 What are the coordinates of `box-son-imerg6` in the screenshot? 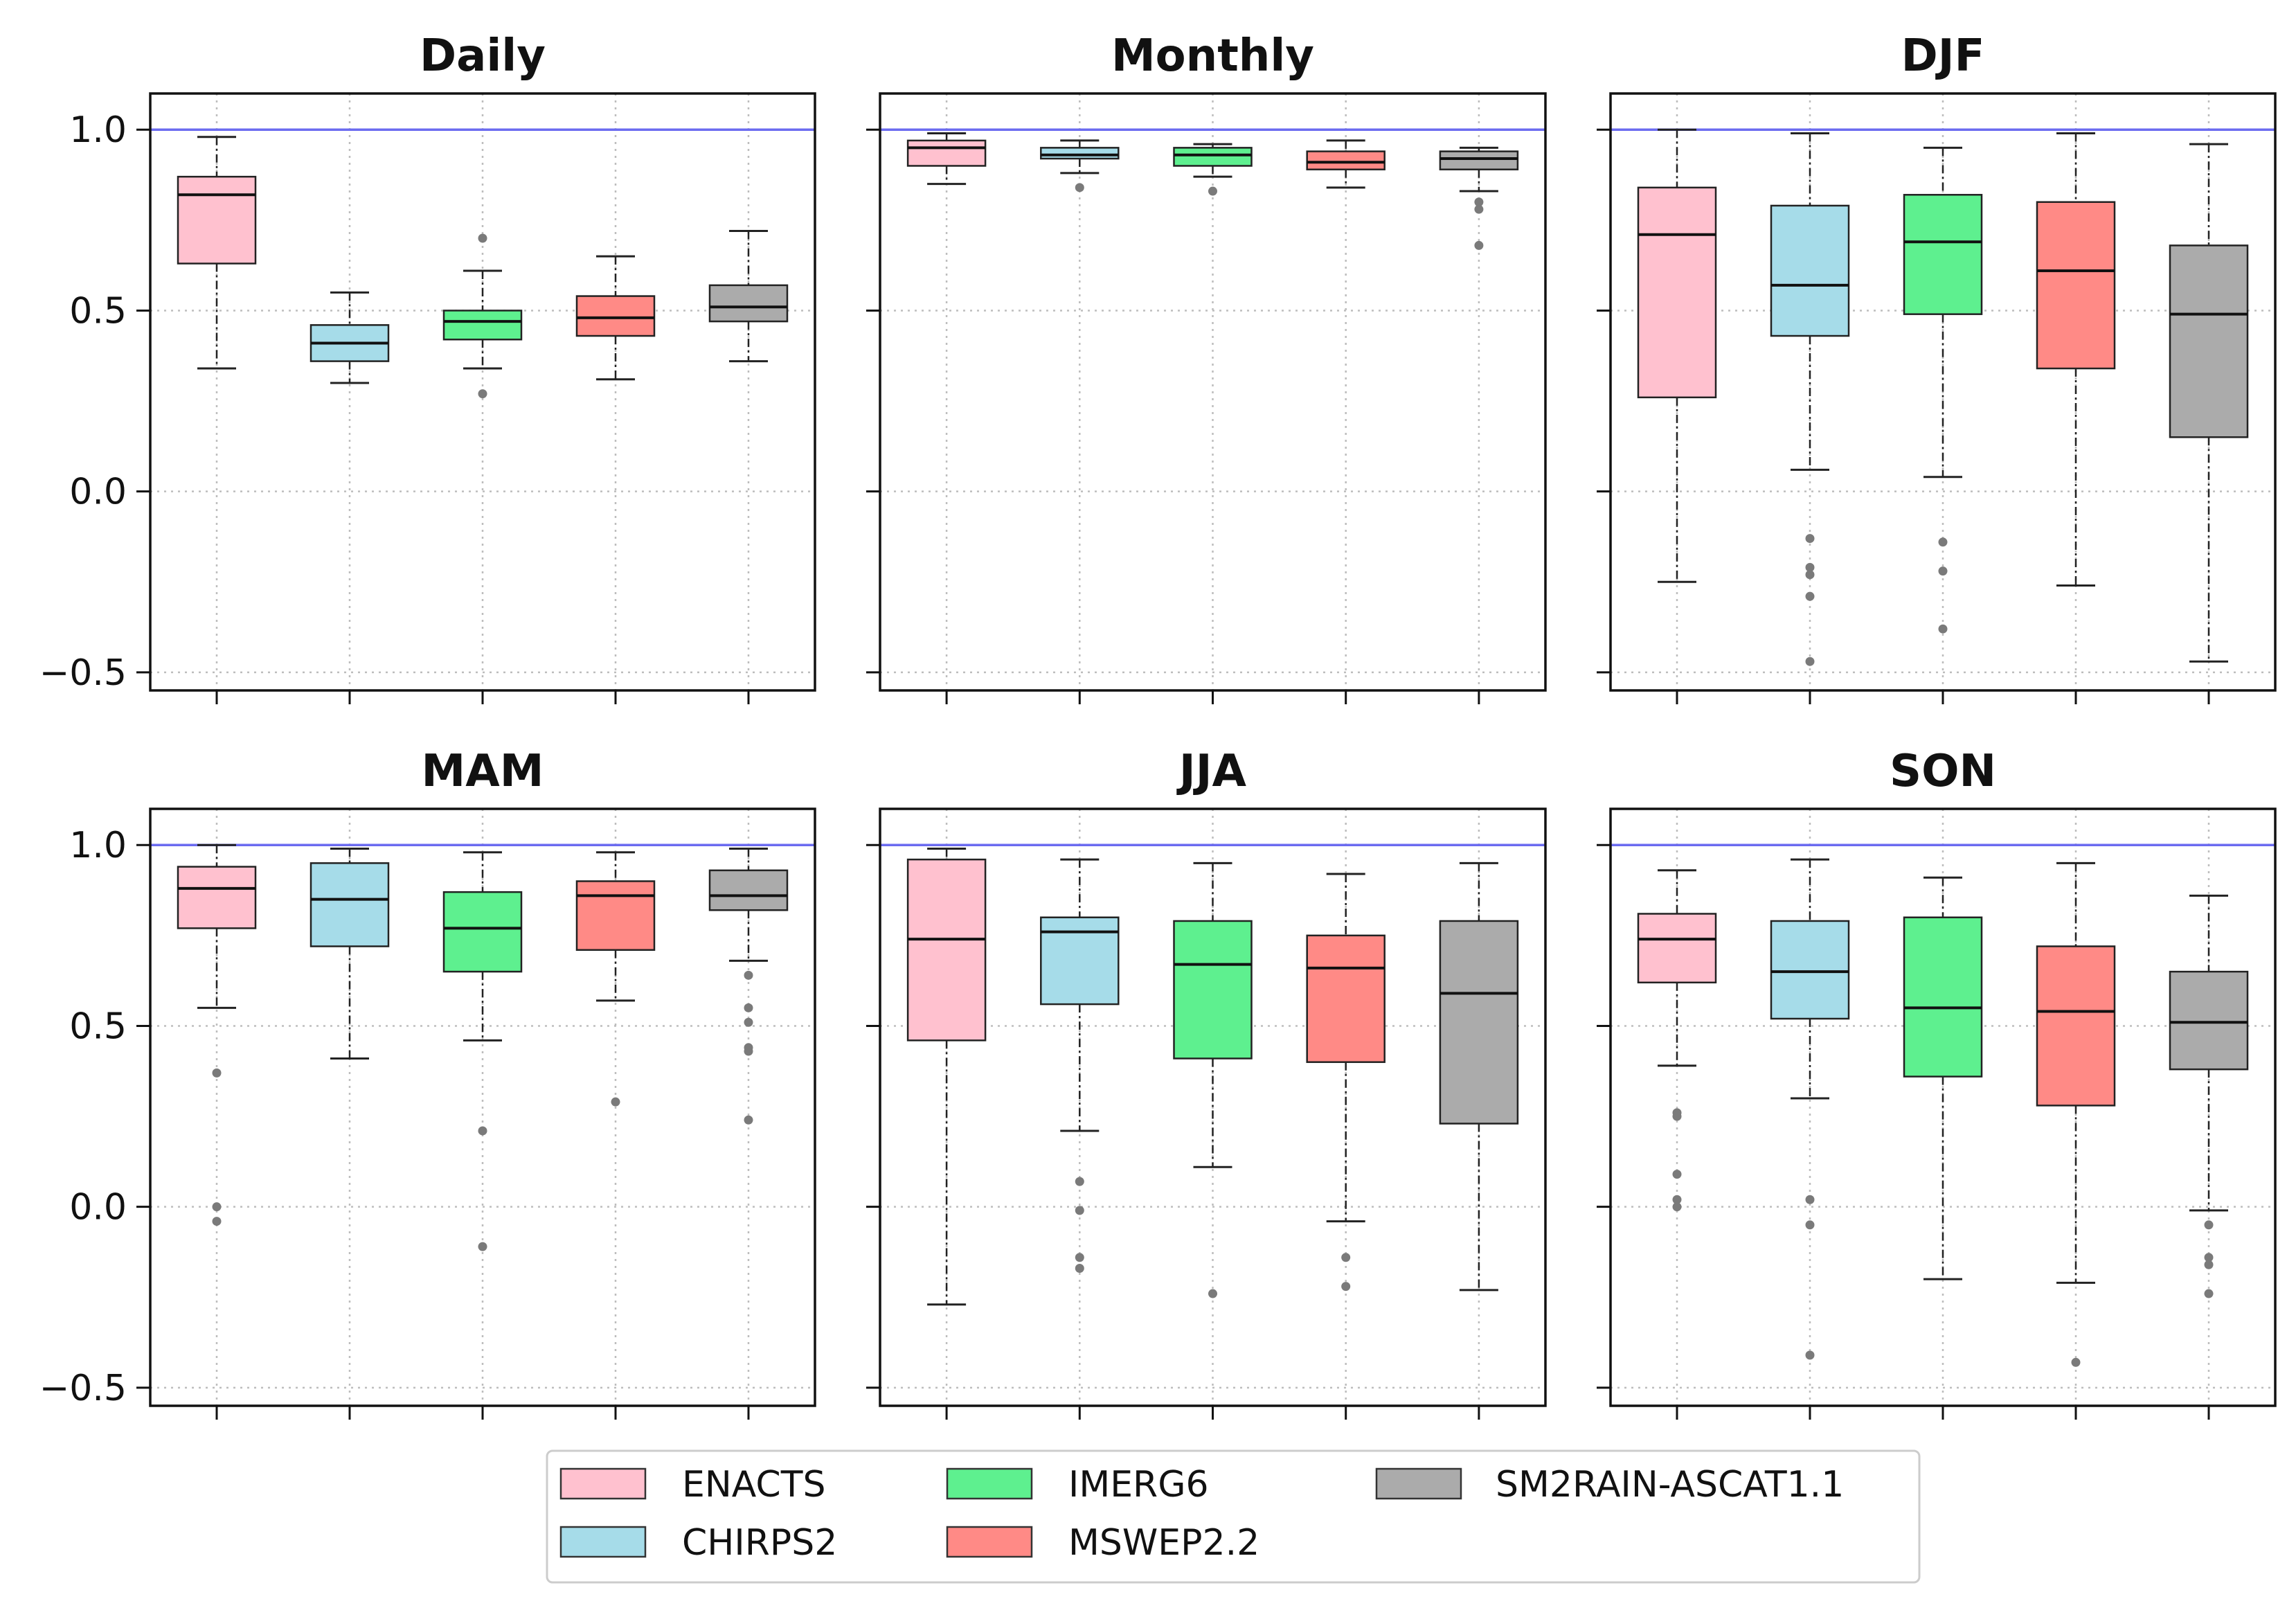 It's located at (1943, 997).